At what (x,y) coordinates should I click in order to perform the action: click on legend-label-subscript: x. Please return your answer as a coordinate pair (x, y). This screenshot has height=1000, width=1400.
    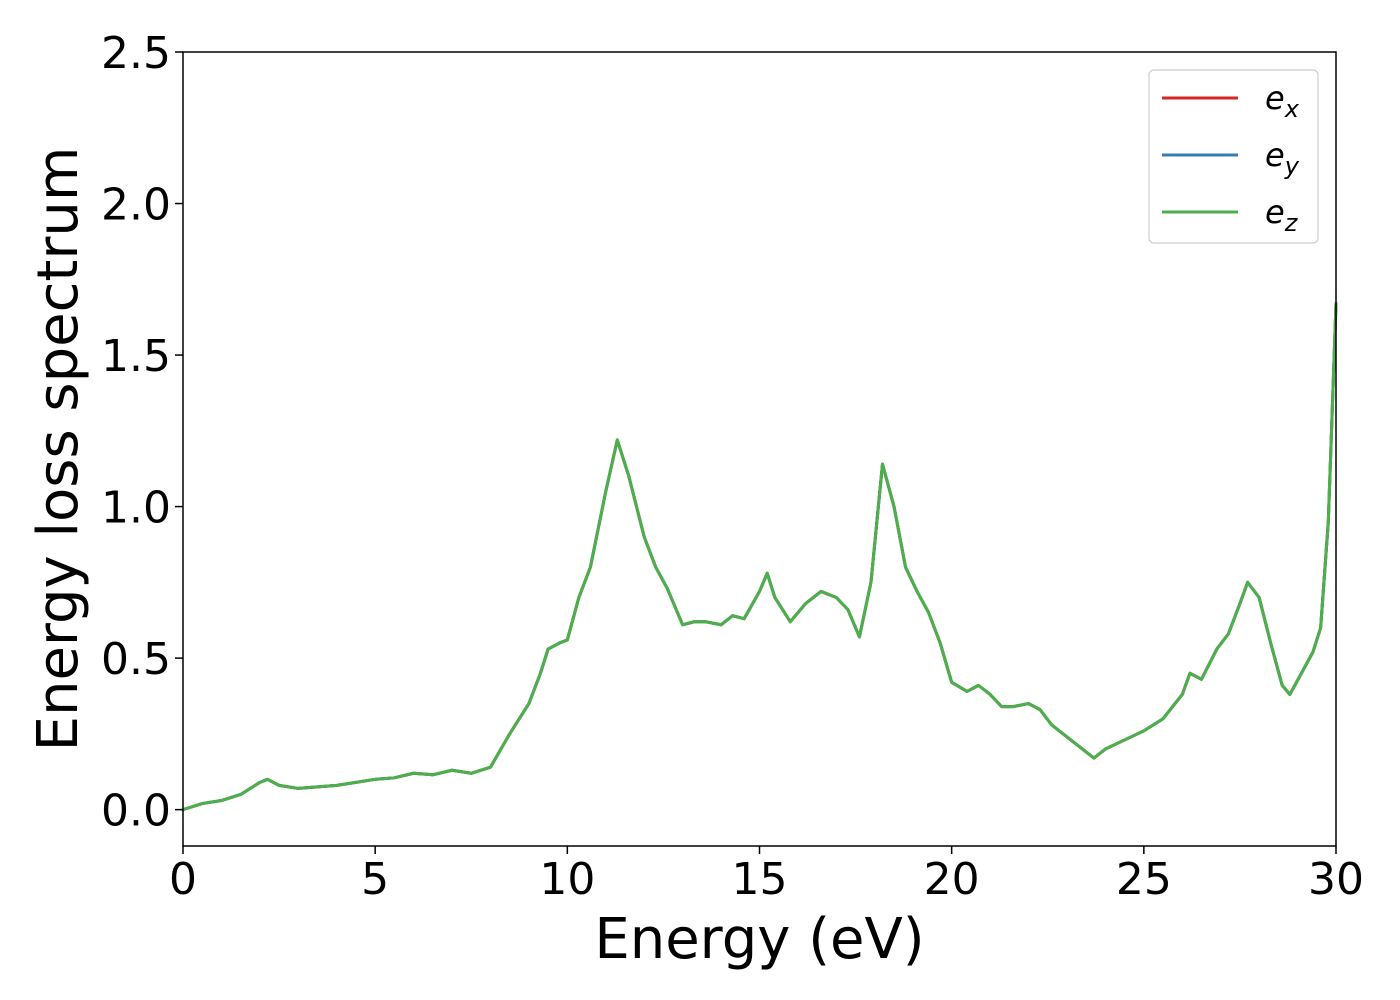
    Looking at the image, I should click on (1292, 109).